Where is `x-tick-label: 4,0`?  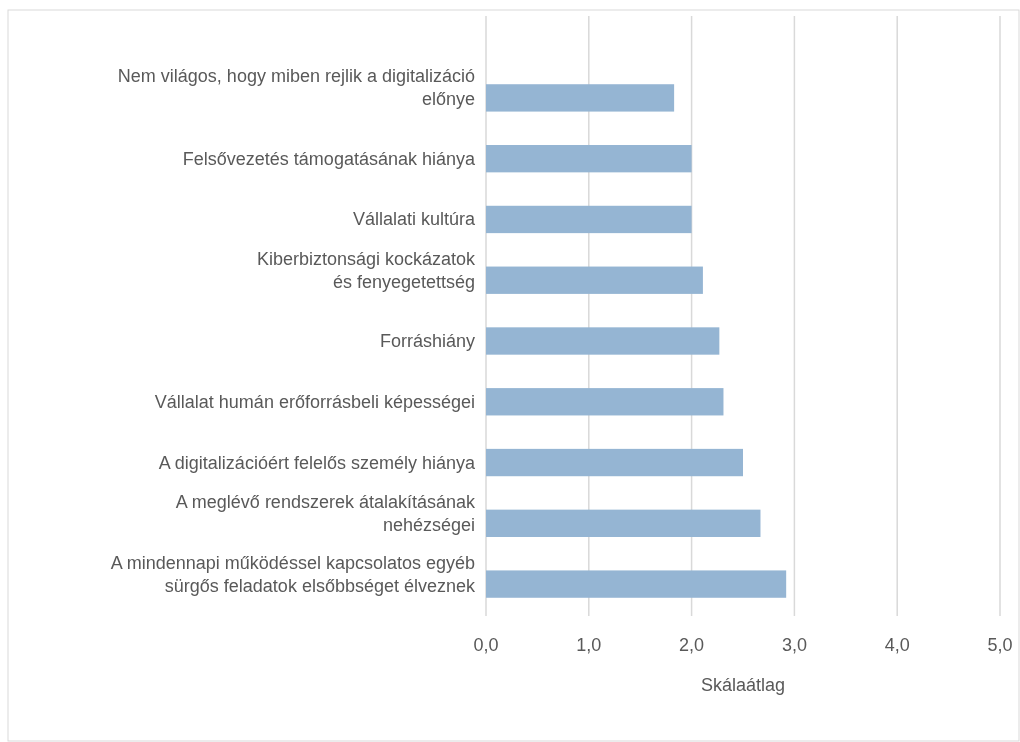
x-tick-label: 4,0 is located at coordinates (897, 645).